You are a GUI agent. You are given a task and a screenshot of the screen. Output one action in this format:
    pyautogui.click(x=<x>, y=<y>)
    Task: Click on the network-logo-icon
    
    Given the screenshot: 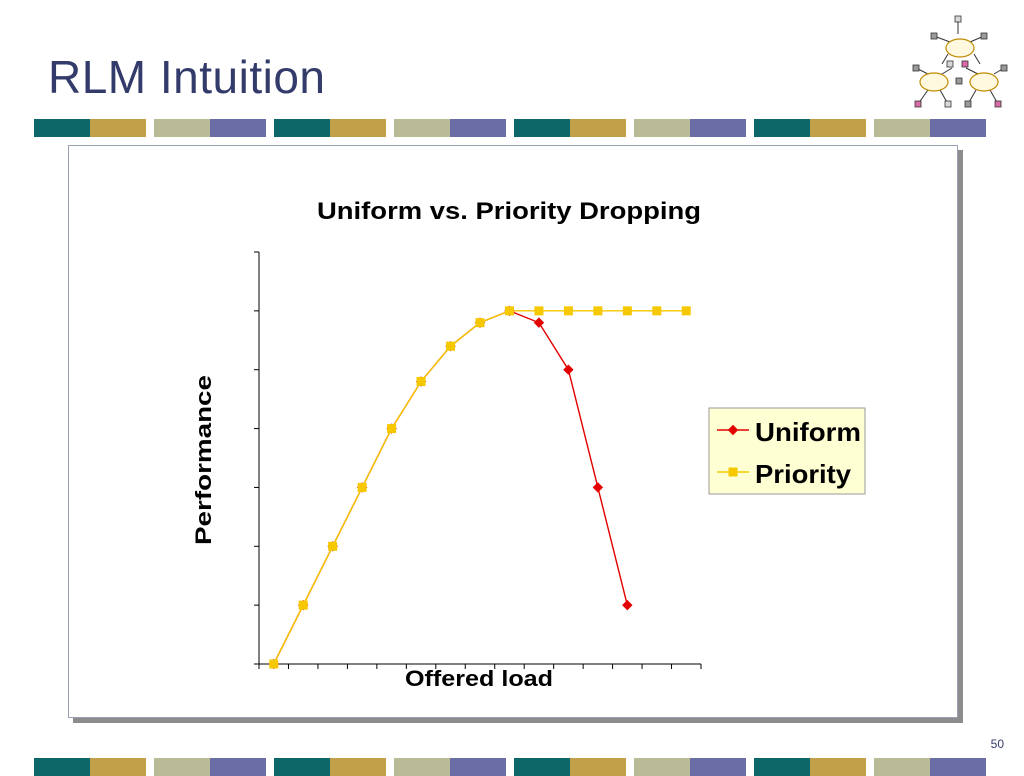 What is the action you would take?
    pyautogui.click(x=960, y=61)
    